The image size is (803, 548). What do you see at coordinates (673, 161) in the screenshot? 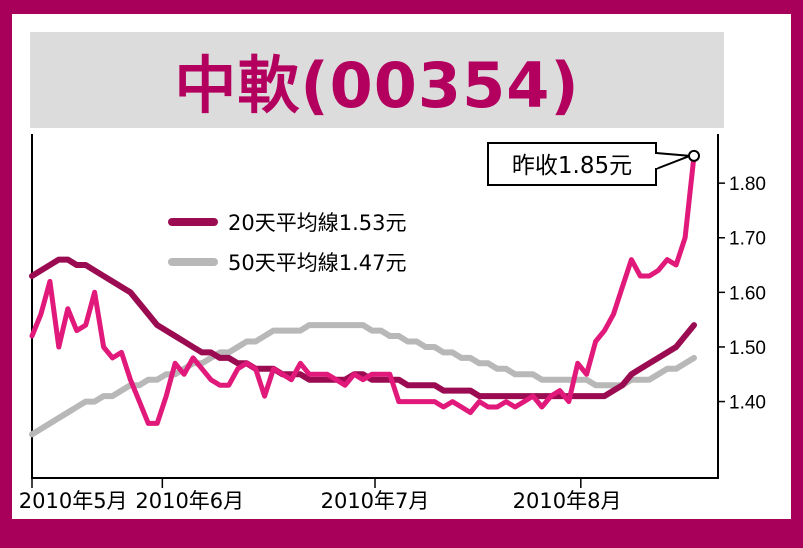
I see `callout-pointer` at bounding box center [673, 161].